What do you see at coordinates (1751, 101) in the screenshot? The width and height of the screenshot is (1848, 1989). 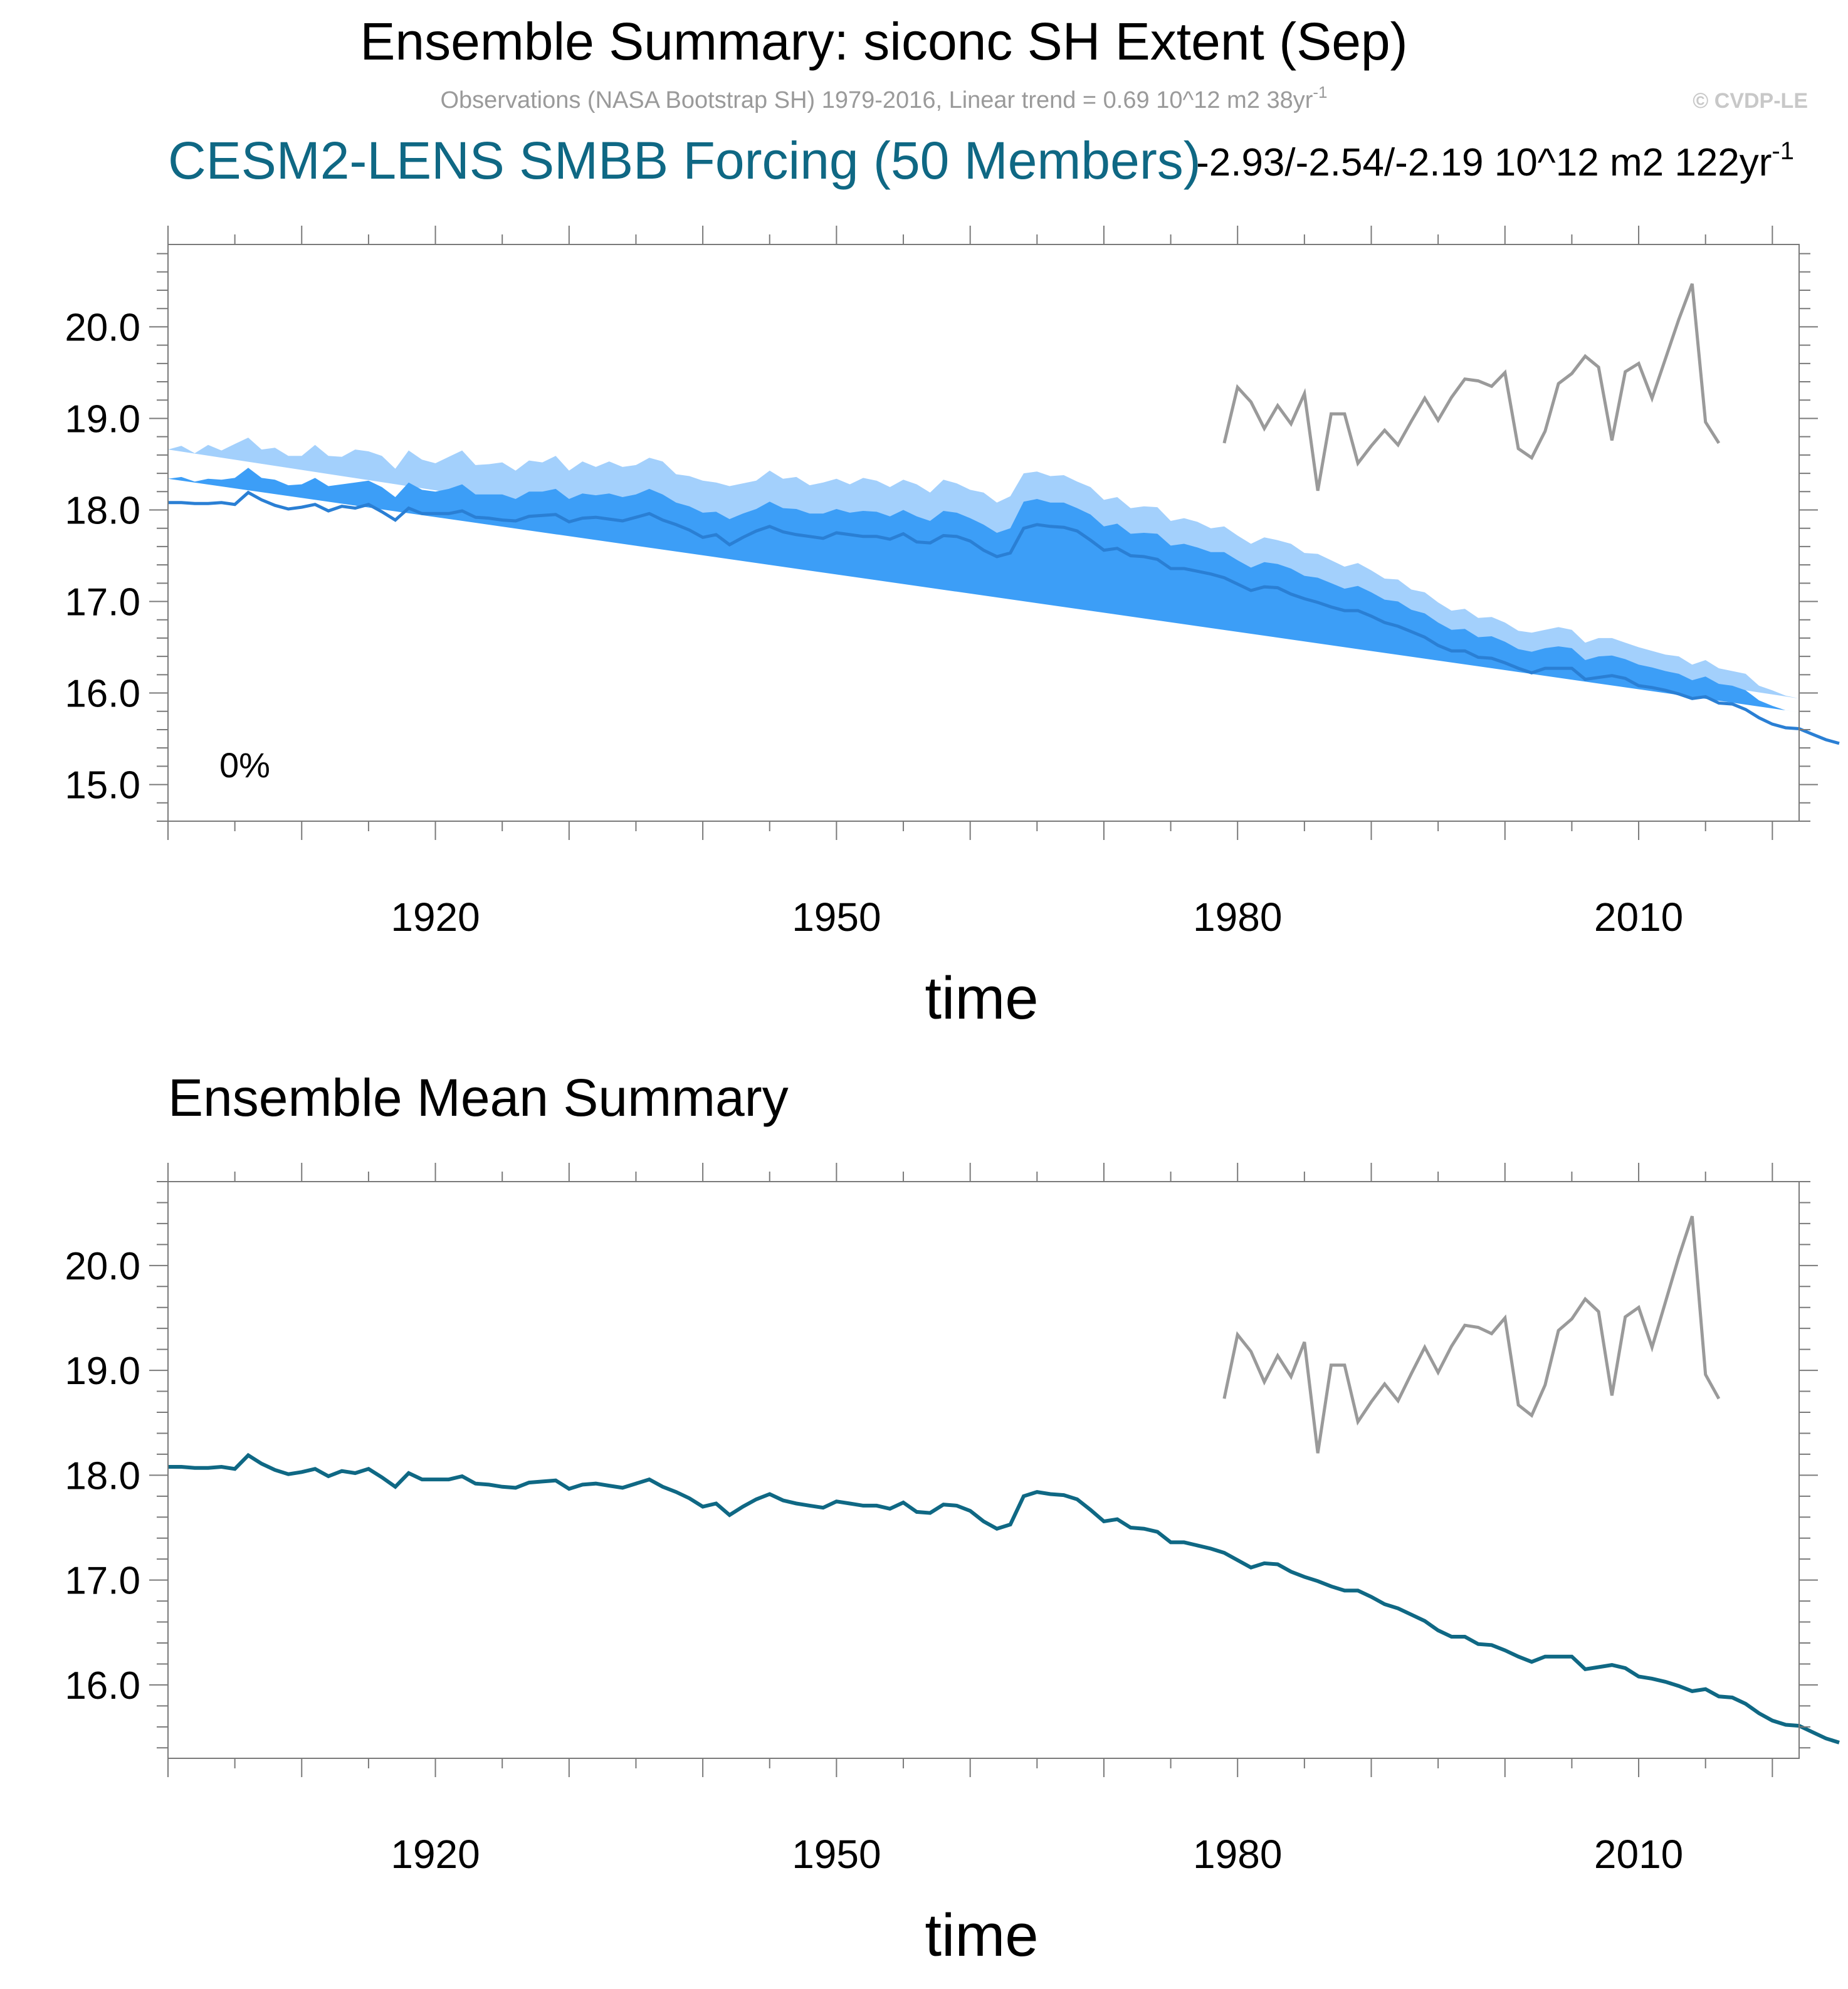 I see `copyright-label: © CVDP-LE` at bounding box center [1751, 101].